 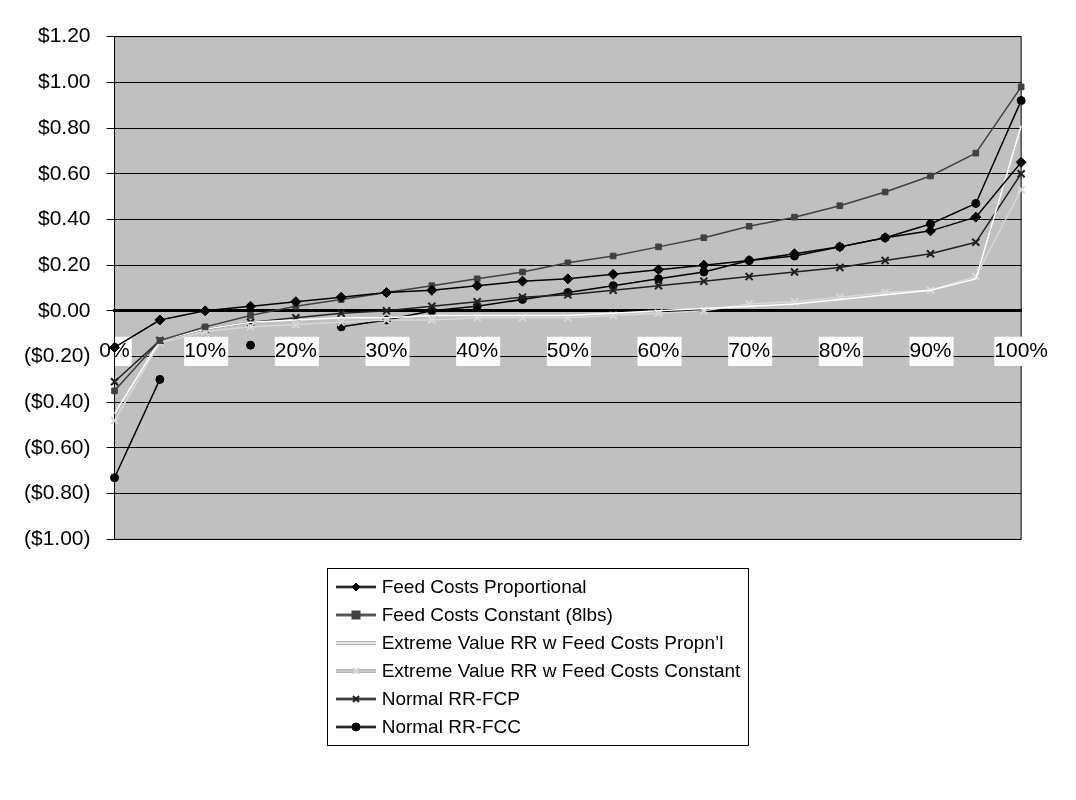 I want to click on y-tick-label: ($0.80), so click(x=57, y=492).